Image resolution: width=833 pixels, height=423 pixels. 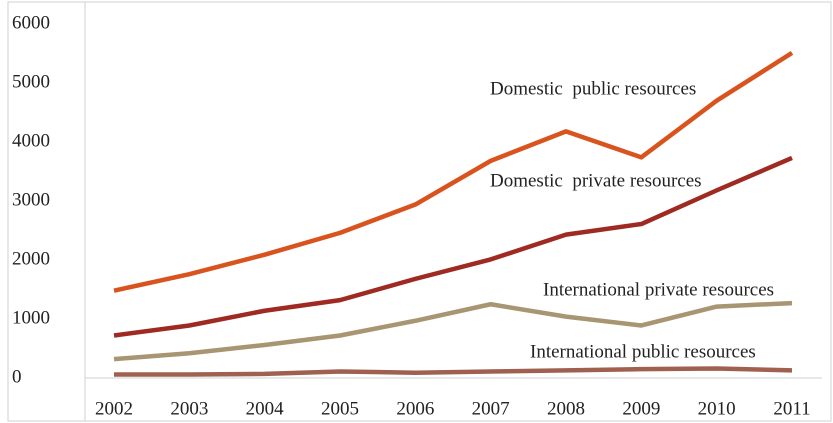 What do you see at coordinates (658, 289) in the screenshot?
I see `series-label: International private resources` at bounding box center [658, 289].